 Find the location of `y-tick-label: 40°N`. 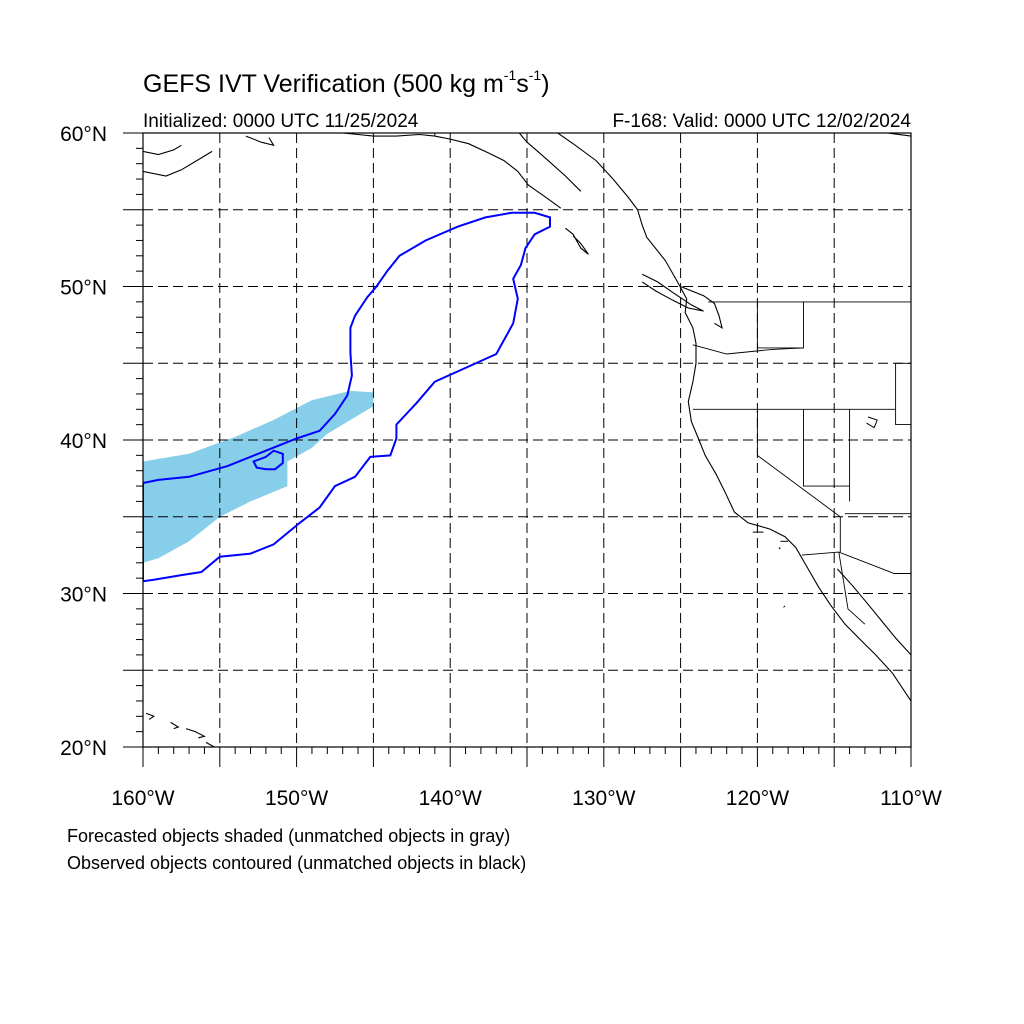

y-tick-label: 40°N is located at coordinates (83, 441).